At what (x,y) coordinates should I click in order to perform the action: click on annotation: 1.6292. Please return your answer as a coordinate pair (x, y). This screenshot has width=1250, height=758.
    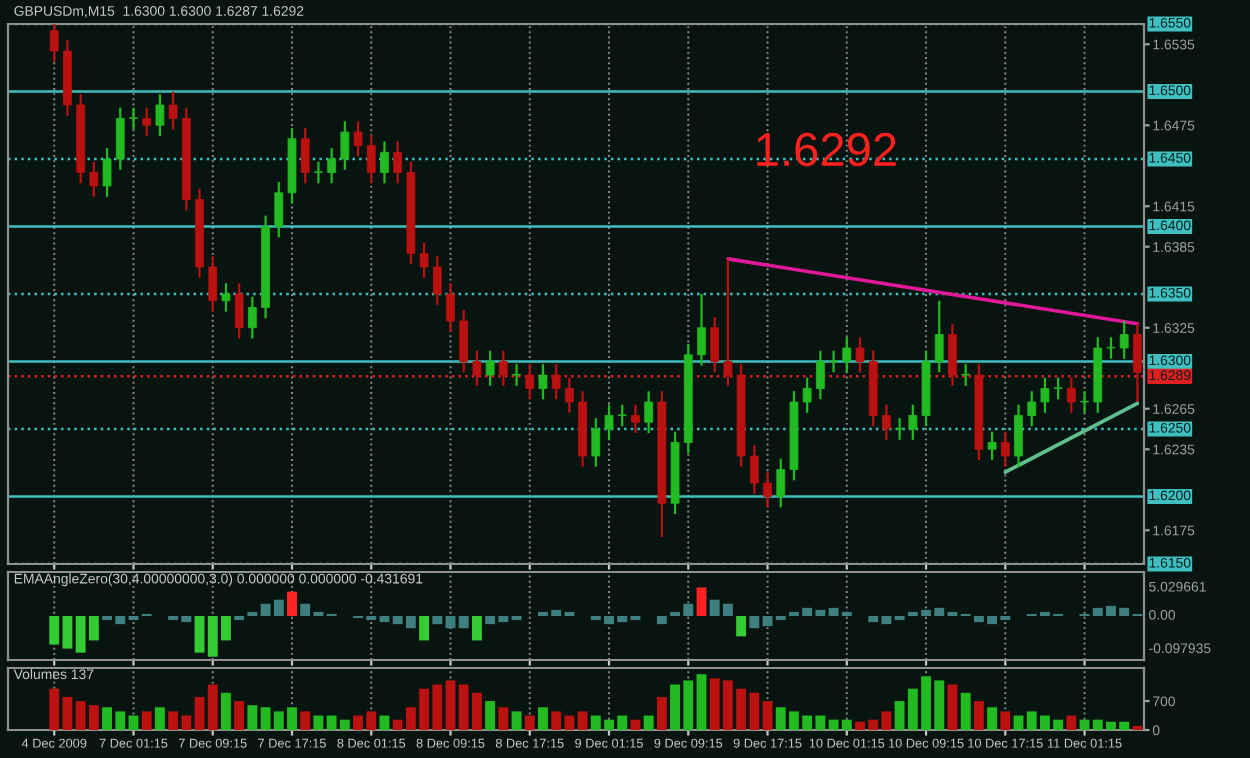
    Looking at the image, I should click on (826, 149).